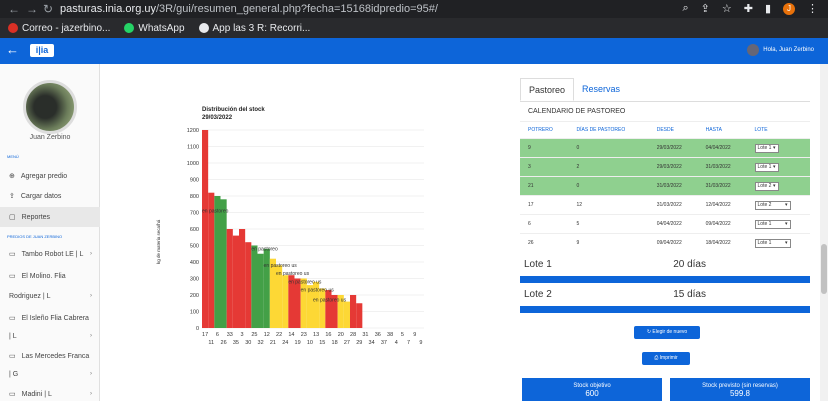 The image size is (828, 404). Describe the element at coordinates (665, 90) in the screenshot. I see `tabs: Pastoreo Reservas` at that location.